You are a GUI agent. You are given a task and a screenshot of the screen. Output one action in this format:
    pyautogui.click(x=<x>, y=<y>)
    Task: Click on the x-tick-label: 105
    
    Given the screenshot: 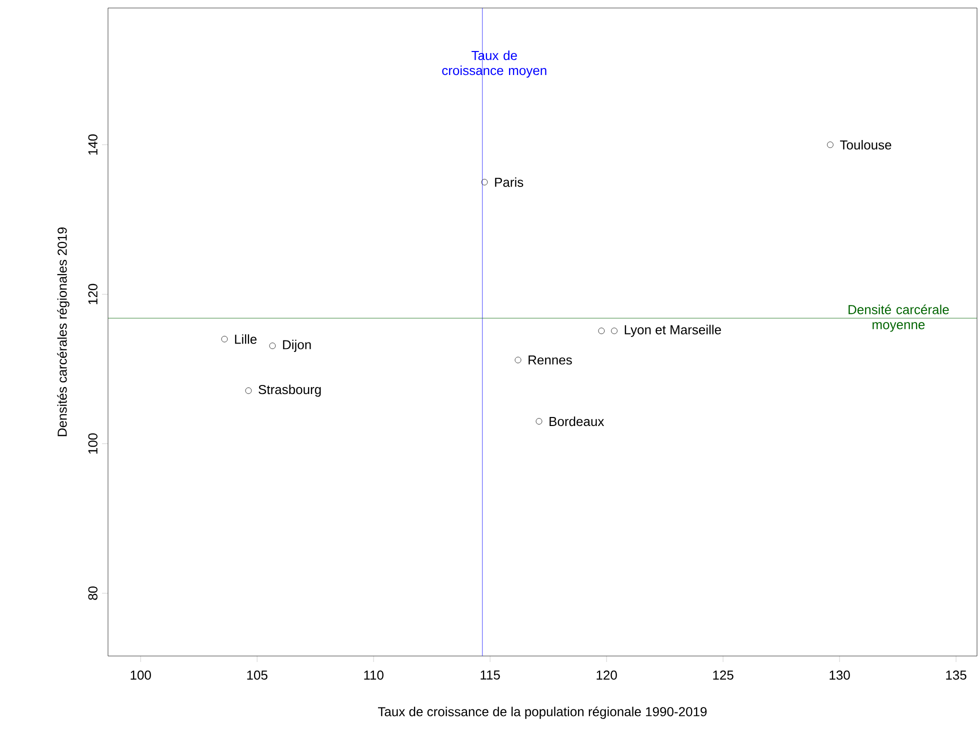 What is the action you would take?
    pyautogui.click(x=257, y=675)
    